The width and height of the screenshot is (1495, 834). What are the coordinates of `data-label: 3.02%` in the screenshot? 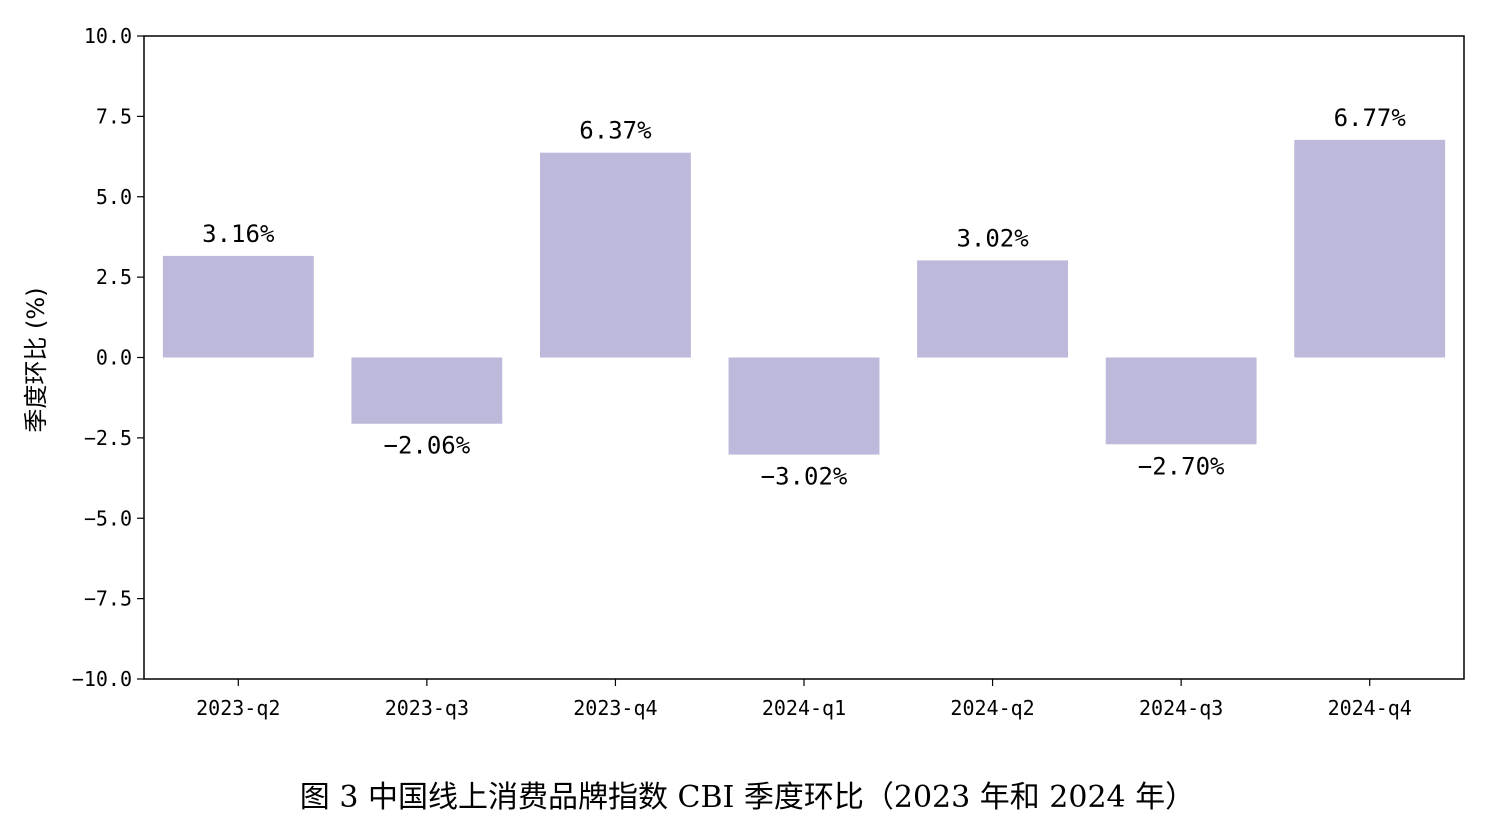 It's located at (992, 238).